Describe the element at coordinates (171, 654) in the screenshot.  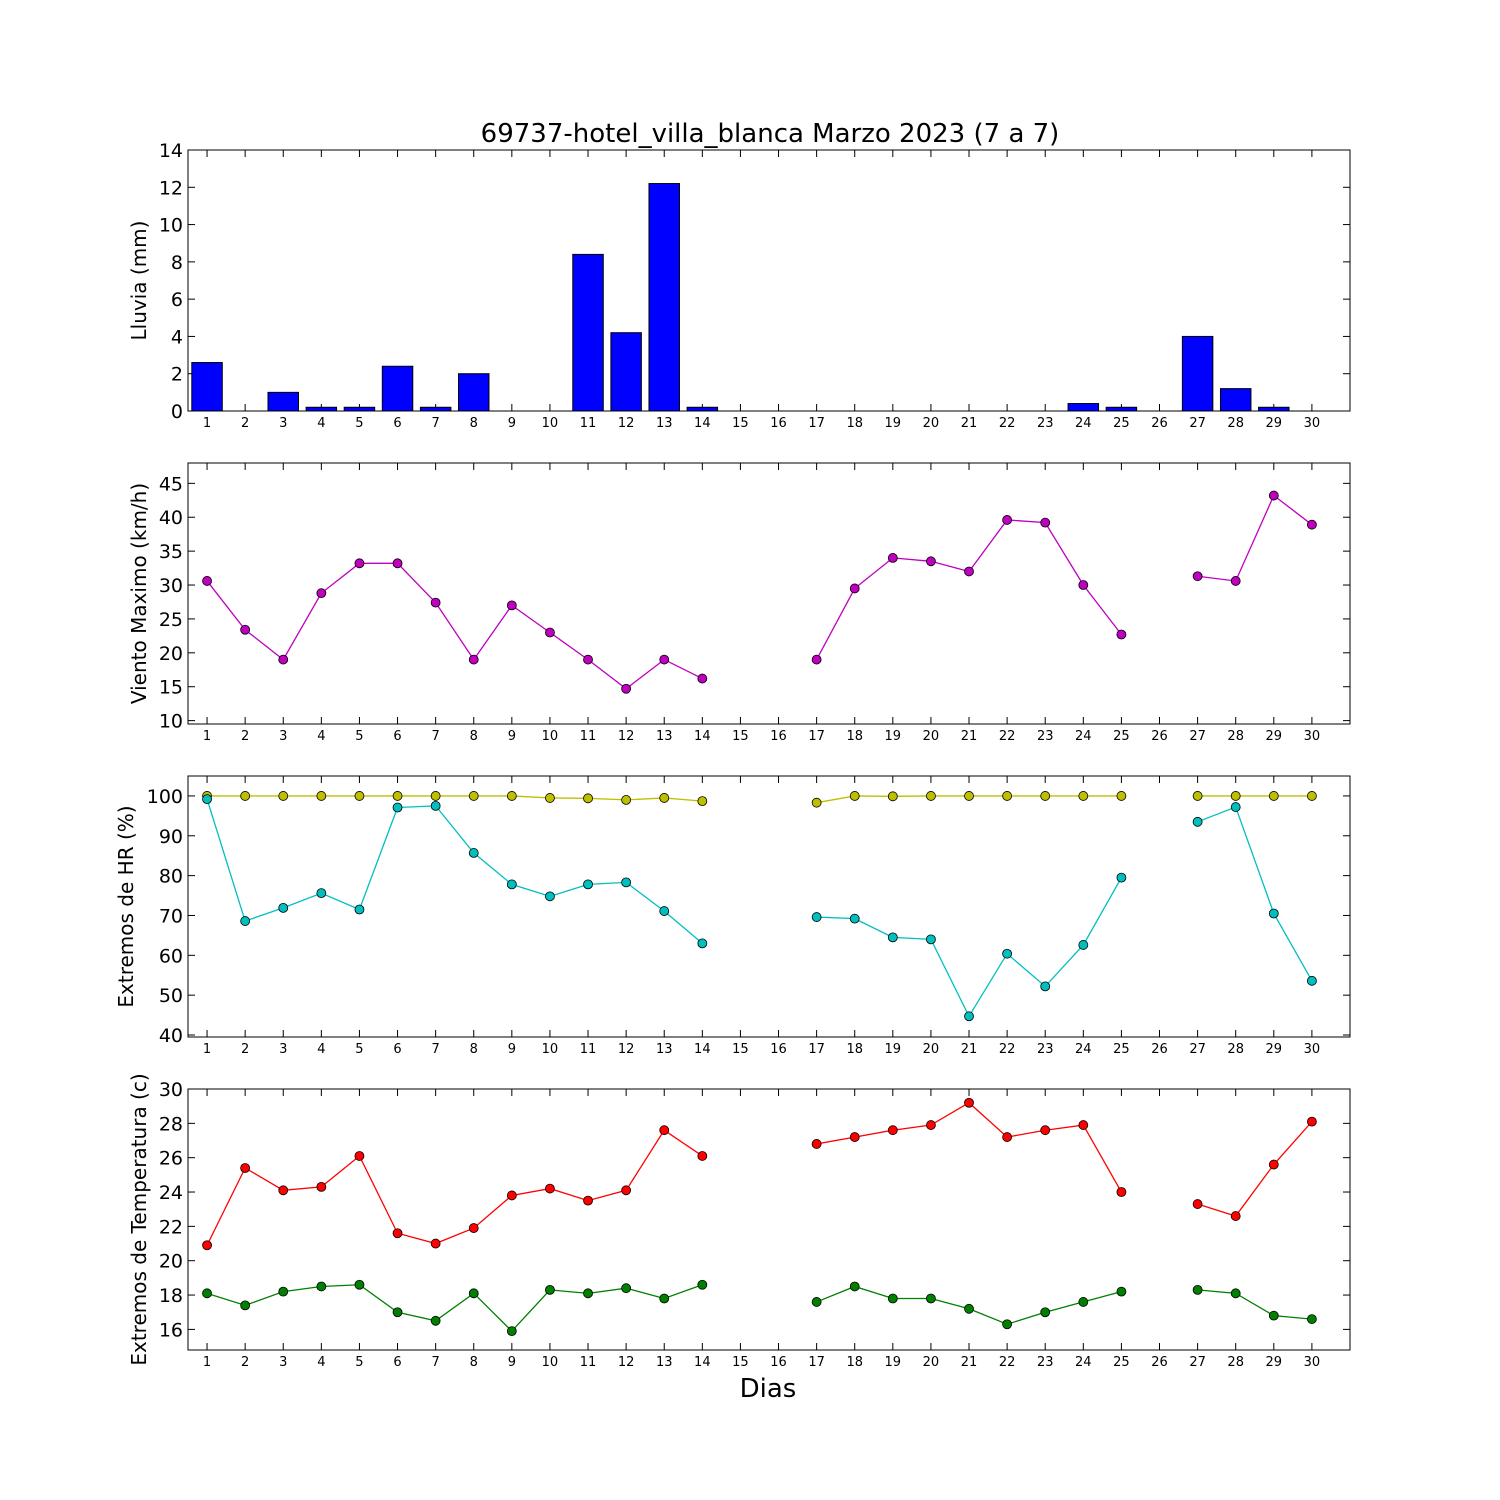
I see `y-tick-label: 20` at that location.